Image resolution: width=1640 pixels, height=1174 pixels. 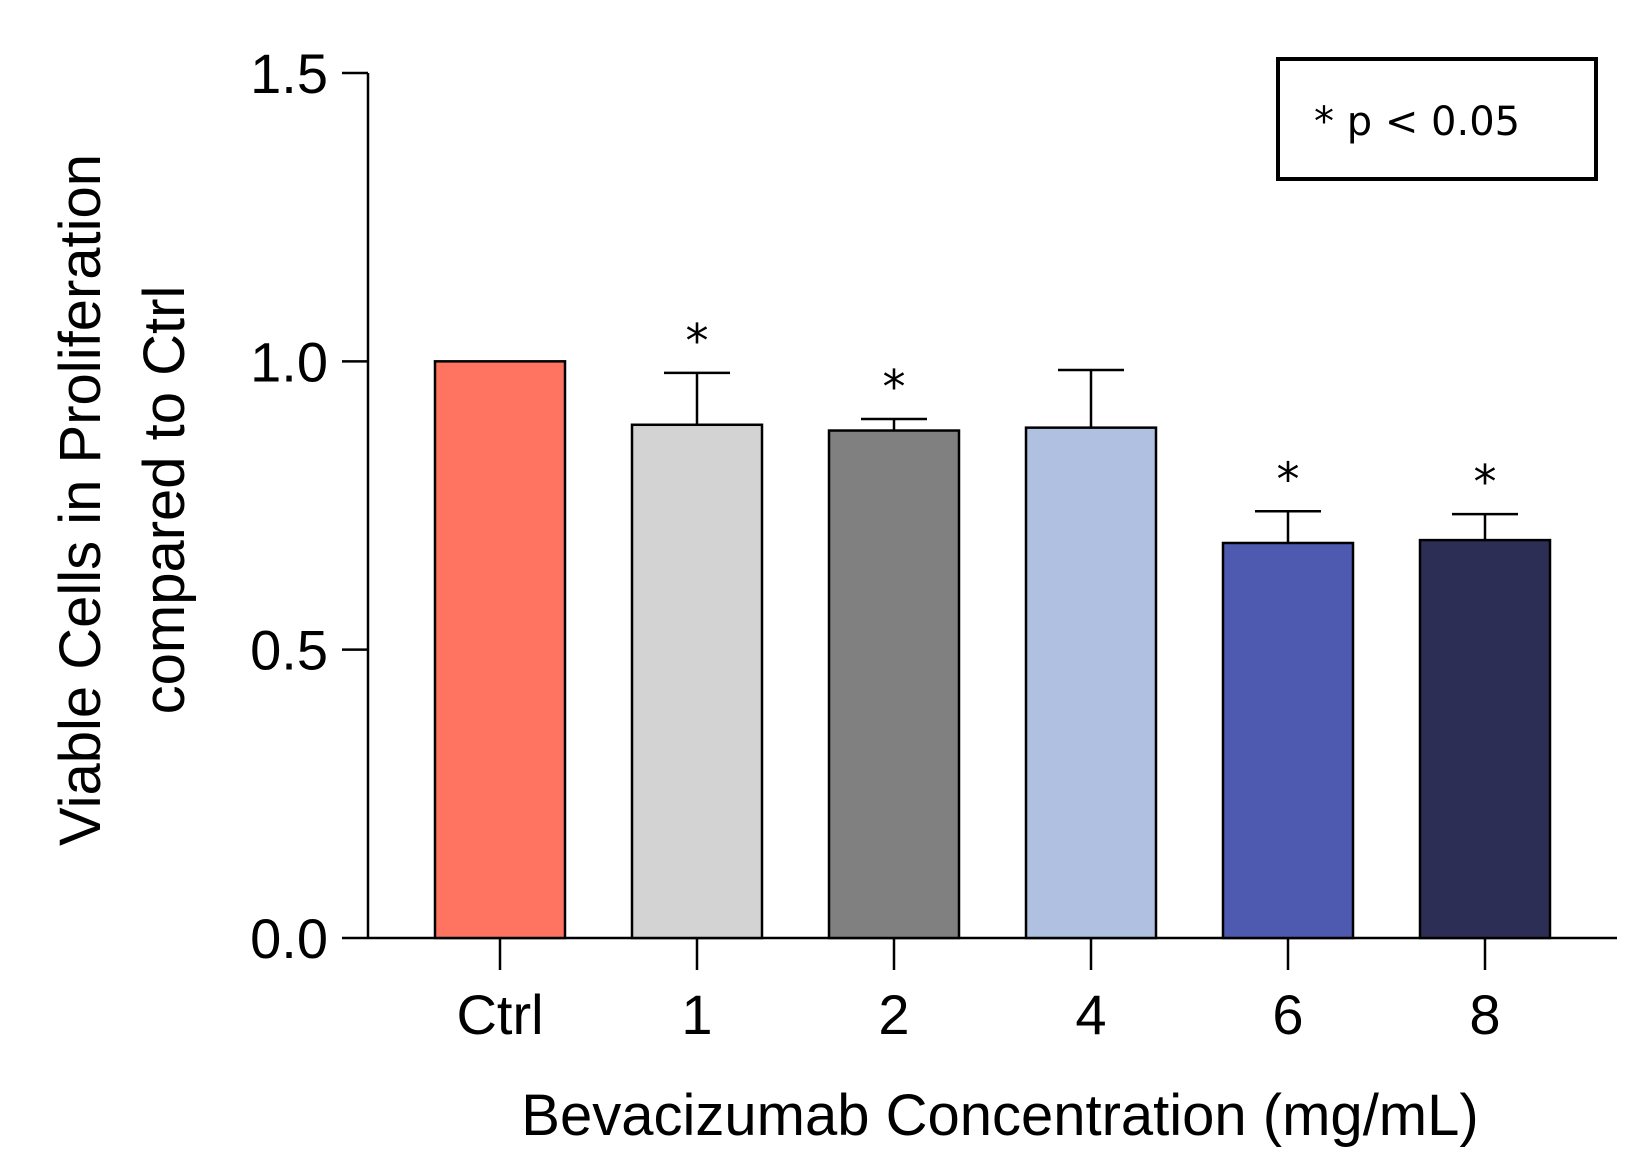 What do you see at coordinates (289, 361) in the screenshot?
I see `y-tick-label: 1.0` at bounding box center [289, 361].